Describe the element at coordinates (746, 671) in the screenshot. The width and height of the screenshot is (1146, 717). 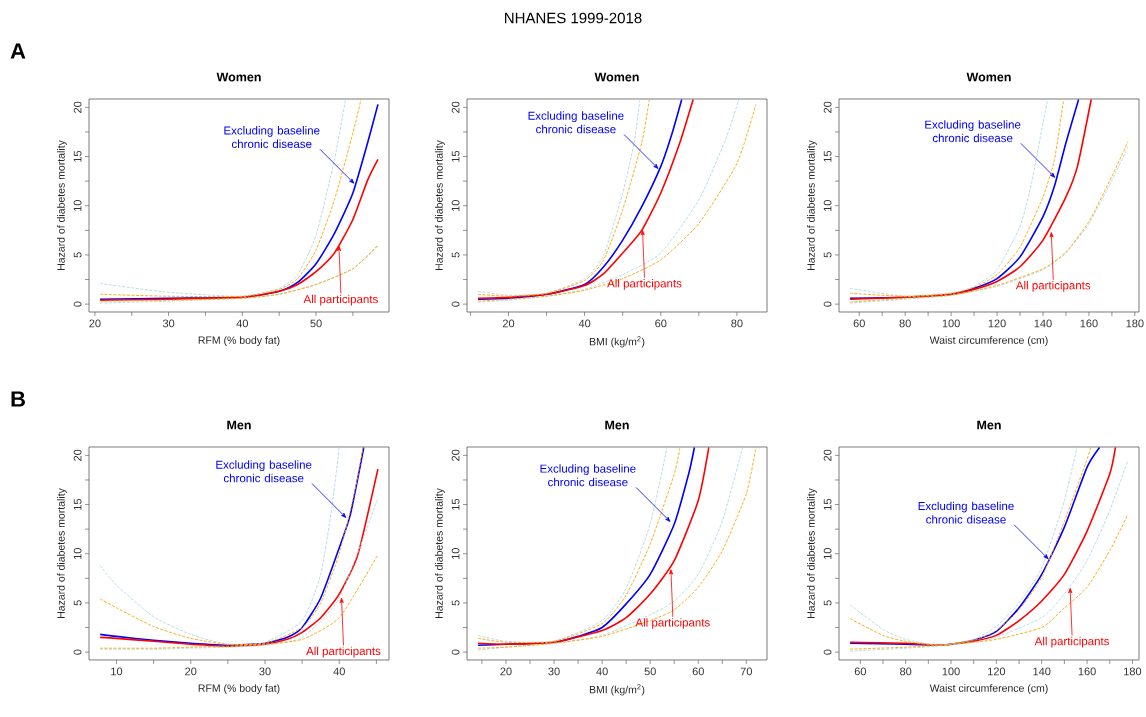
I see `x-tick-label: 70` at that location.